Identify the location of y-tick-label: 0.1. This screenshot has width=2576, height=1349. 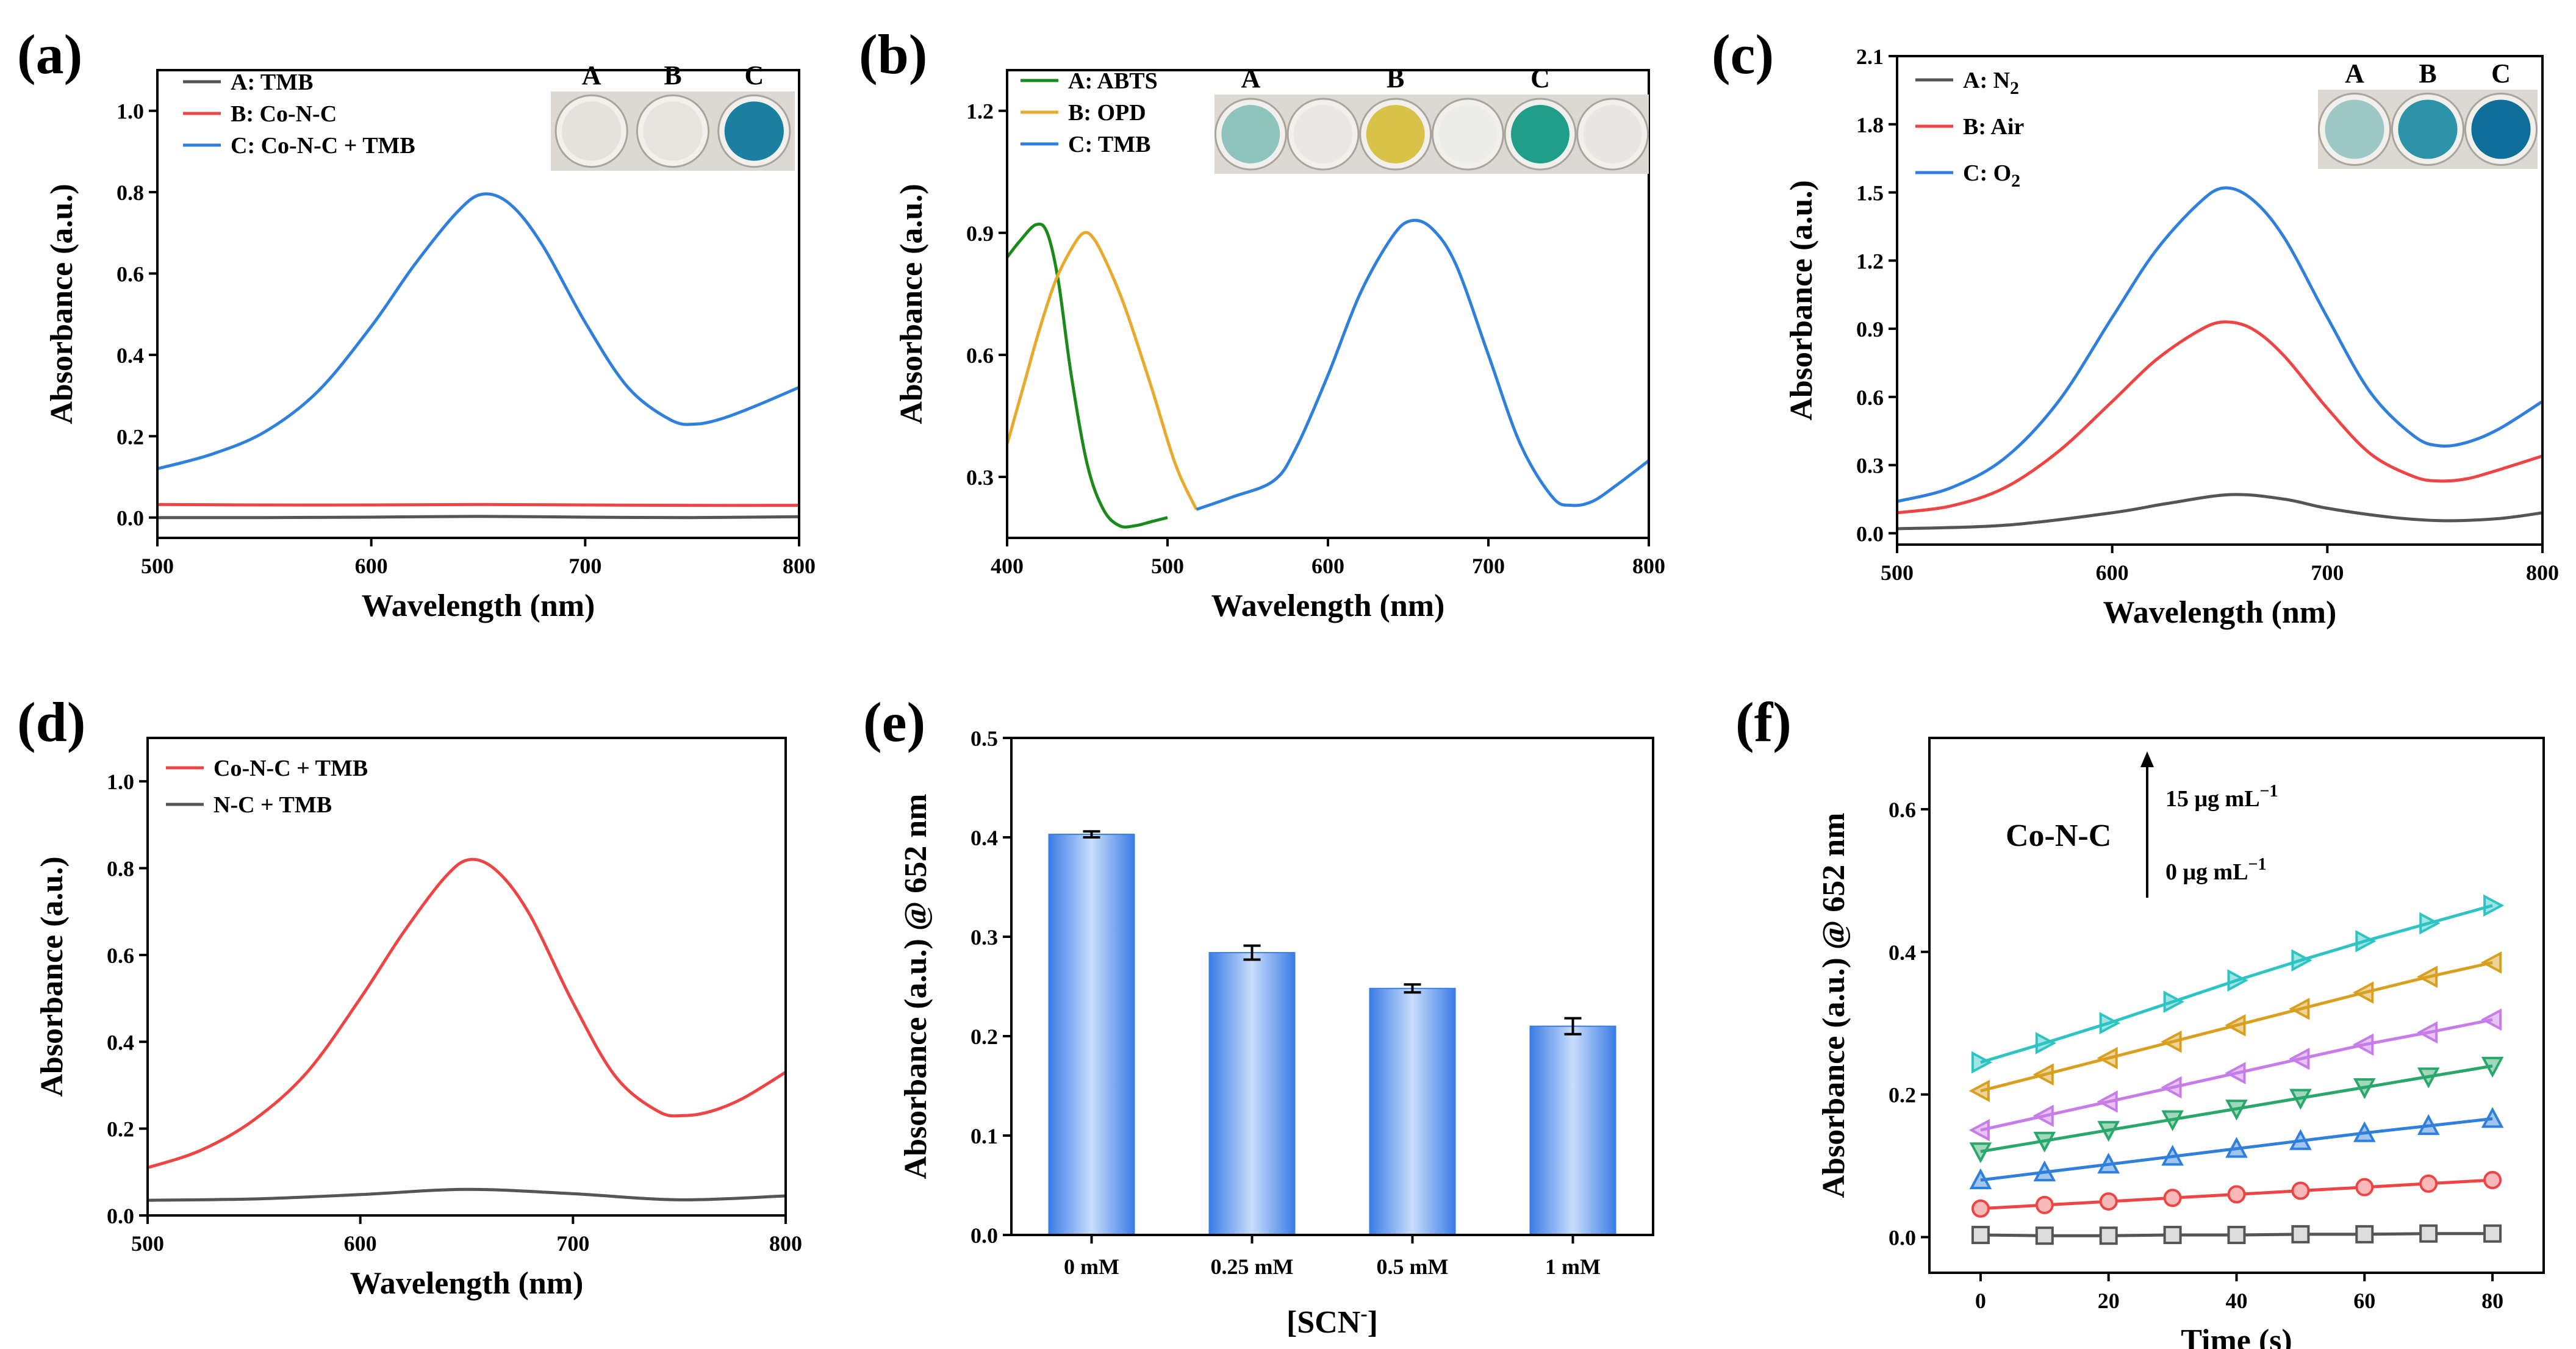
(984, 1136).